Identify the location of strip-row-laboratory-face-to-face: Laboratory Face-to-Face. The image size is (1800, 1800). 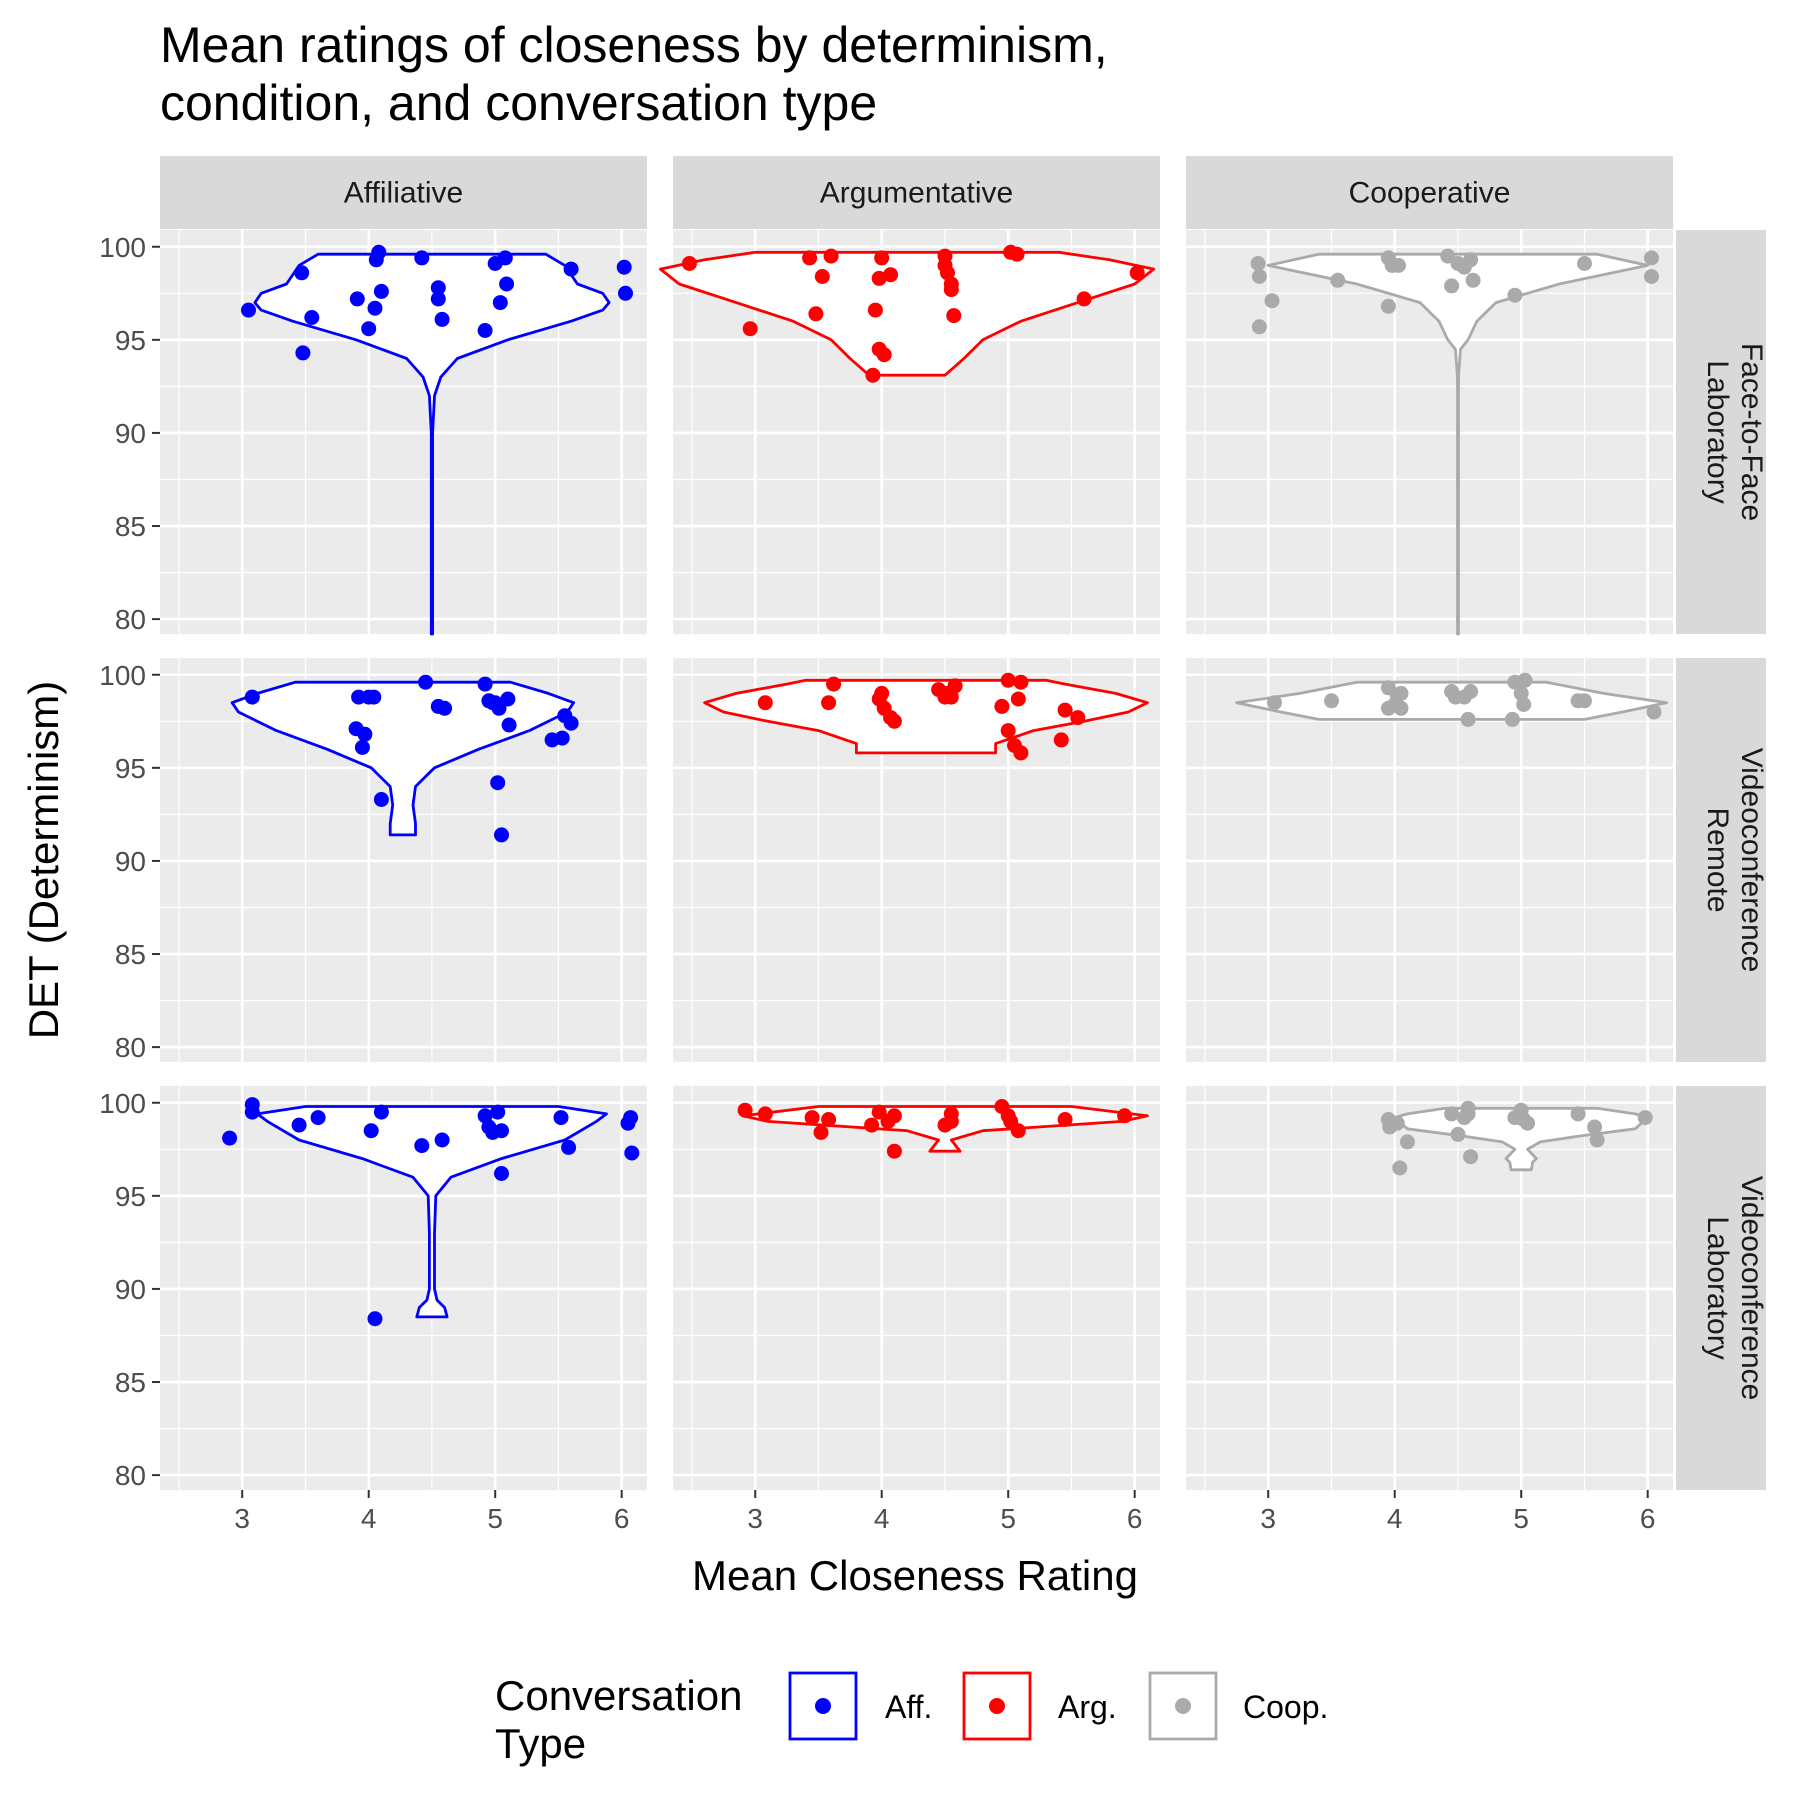
(1722, 432).